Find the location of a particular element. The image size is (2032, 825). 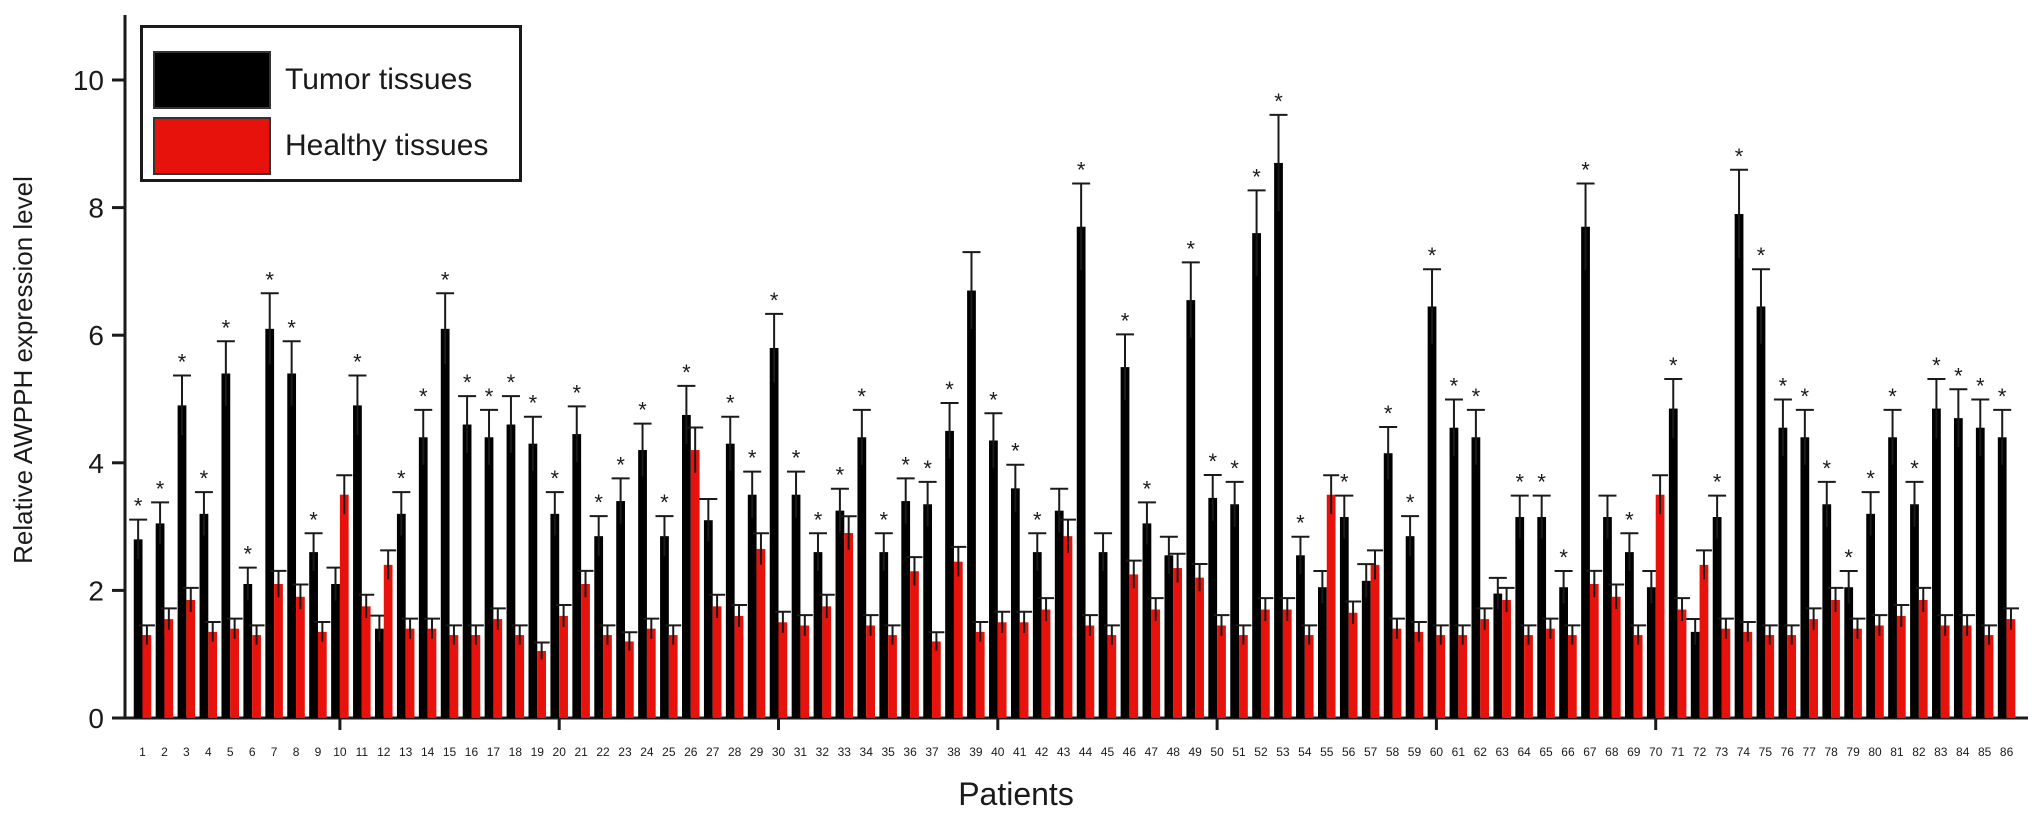

x-tick-label: 72 is located at coordinates (1700, 752).